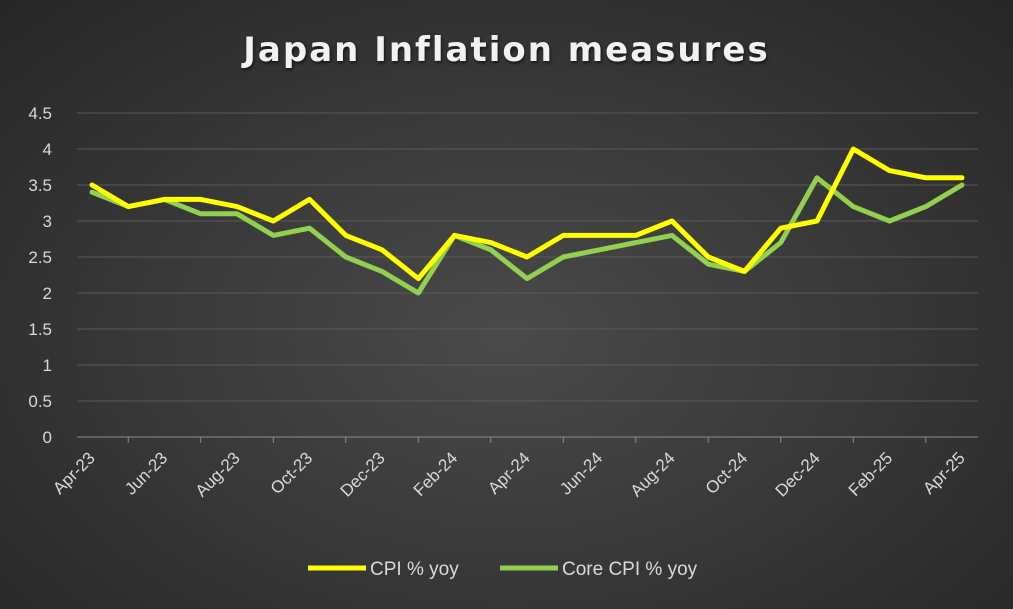 This screenshot has height=609, width=1013. I want to click on y-tick-label: 2.5, so click(40, 257).